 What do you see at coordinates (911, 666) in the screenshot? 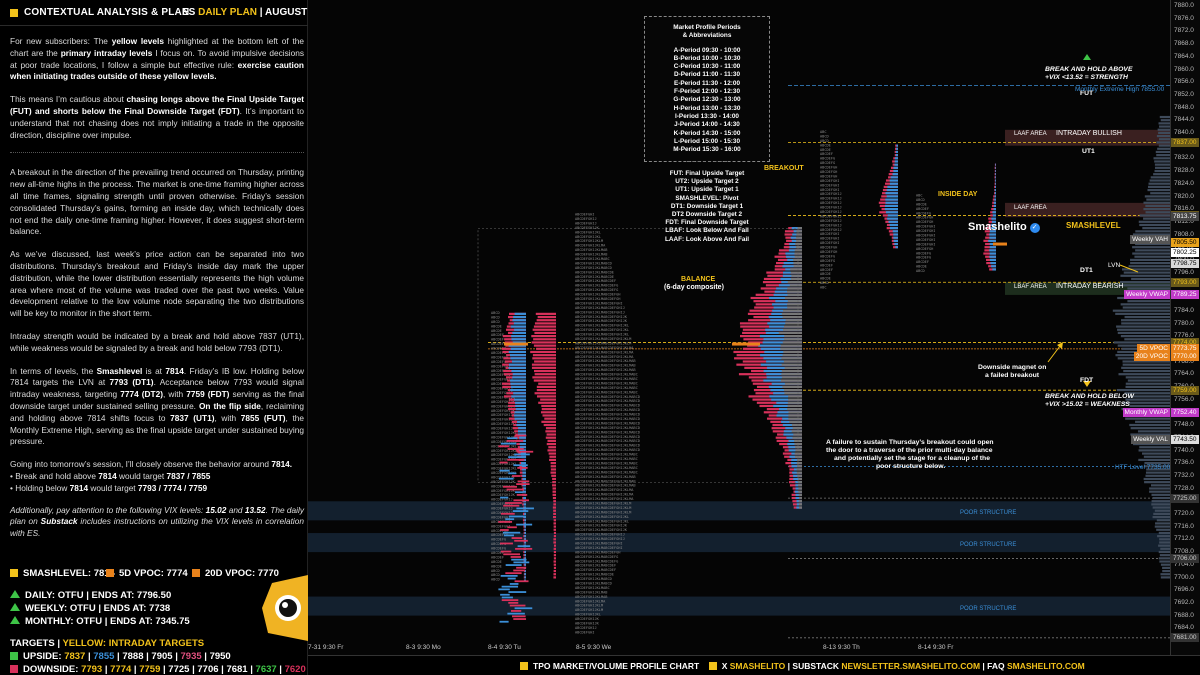
I see `footer-newsletter-link: NEWSLETTER.SMASHELITO.COM` at bounding box center [911, 666].